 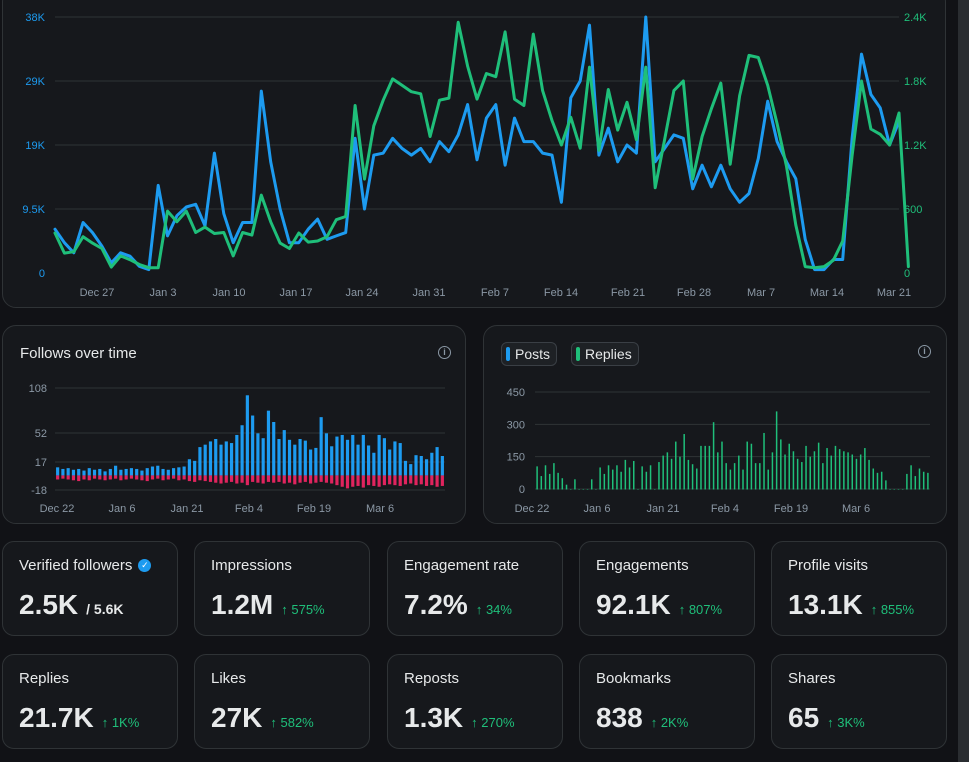 What do you see at coordinates (282, 701) in the screenshot?
I see `card-likes: Likes 27K ↑ 582%` at bounding box center [282, 701].